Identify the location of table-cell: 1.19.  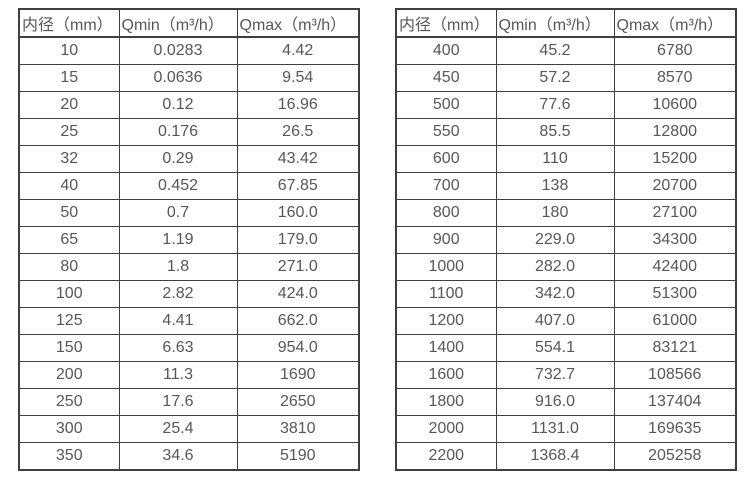
(178, 240).